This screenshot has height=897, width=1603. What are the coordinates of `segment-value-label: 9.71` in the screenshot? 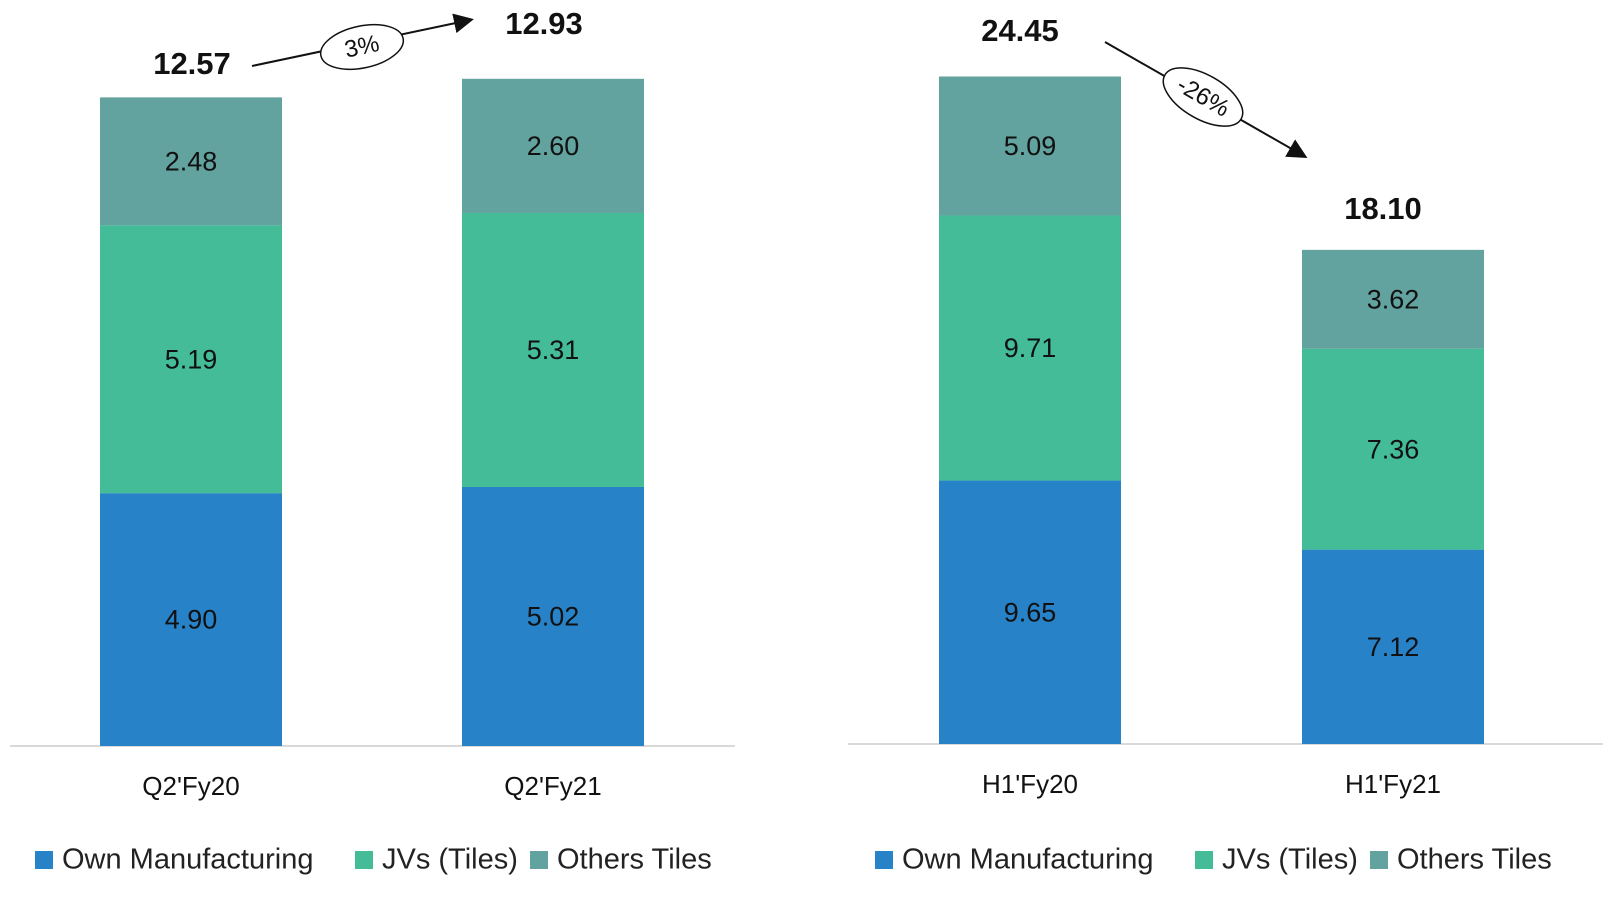 It's located at (1030, 348).